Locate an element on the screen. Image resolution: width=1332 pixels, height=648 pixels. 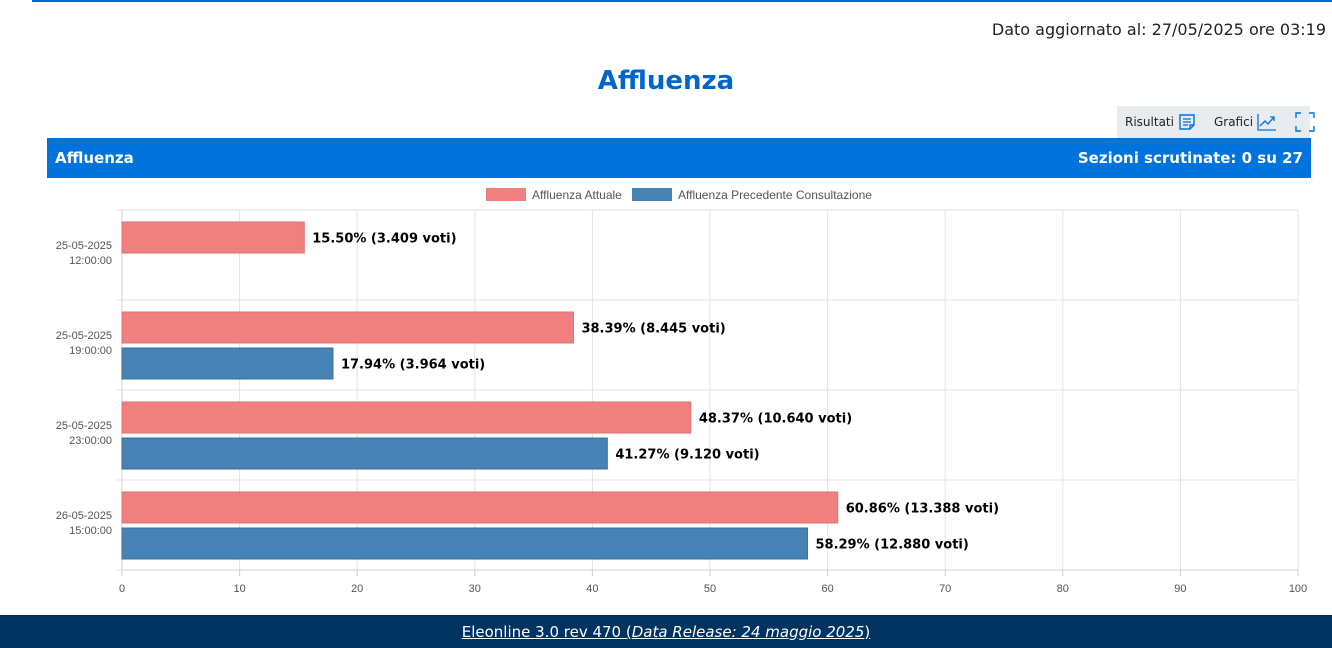
data-label: 41.27% (9.120 voti) is located at coordinates (687, 455).